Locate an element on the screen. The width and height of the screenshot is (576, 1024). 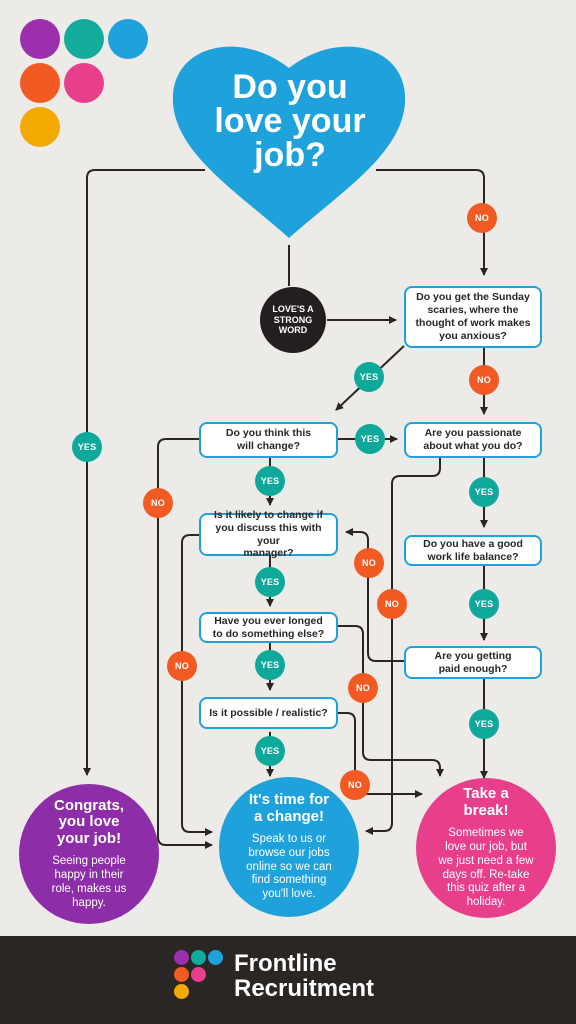
heart-title: Do you love your job? is located at coordinates (290, 121).